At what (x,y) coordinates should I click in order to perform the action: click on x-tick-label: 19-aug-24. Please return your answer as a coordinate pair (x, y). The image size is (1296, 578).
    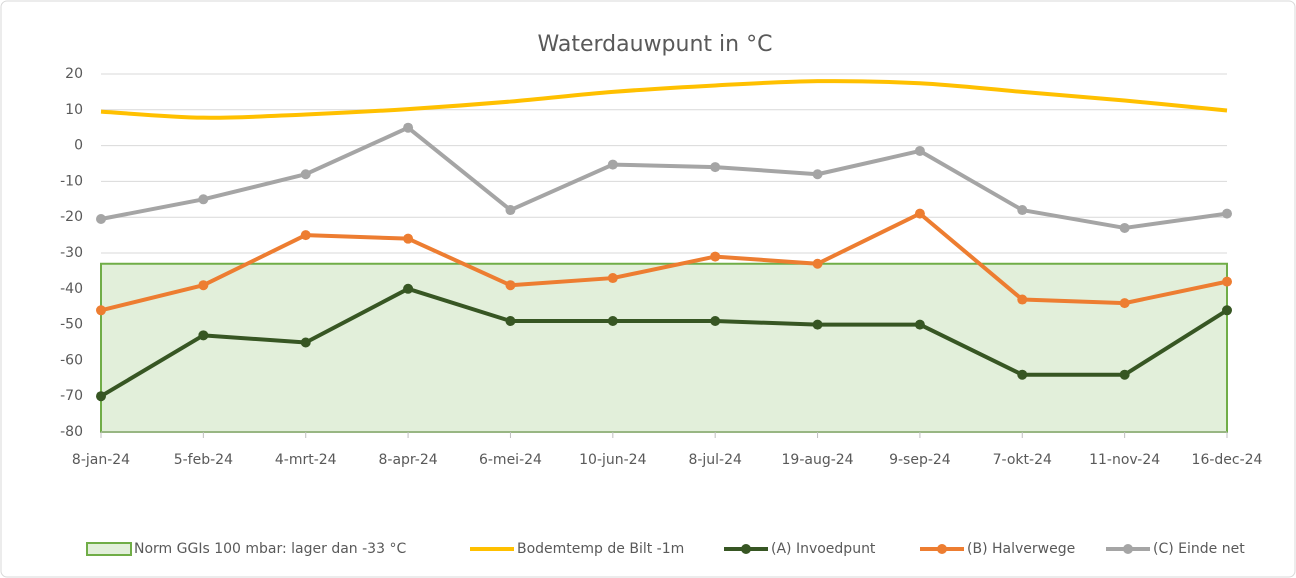
    Looking at the image, I should click on (818, 460).